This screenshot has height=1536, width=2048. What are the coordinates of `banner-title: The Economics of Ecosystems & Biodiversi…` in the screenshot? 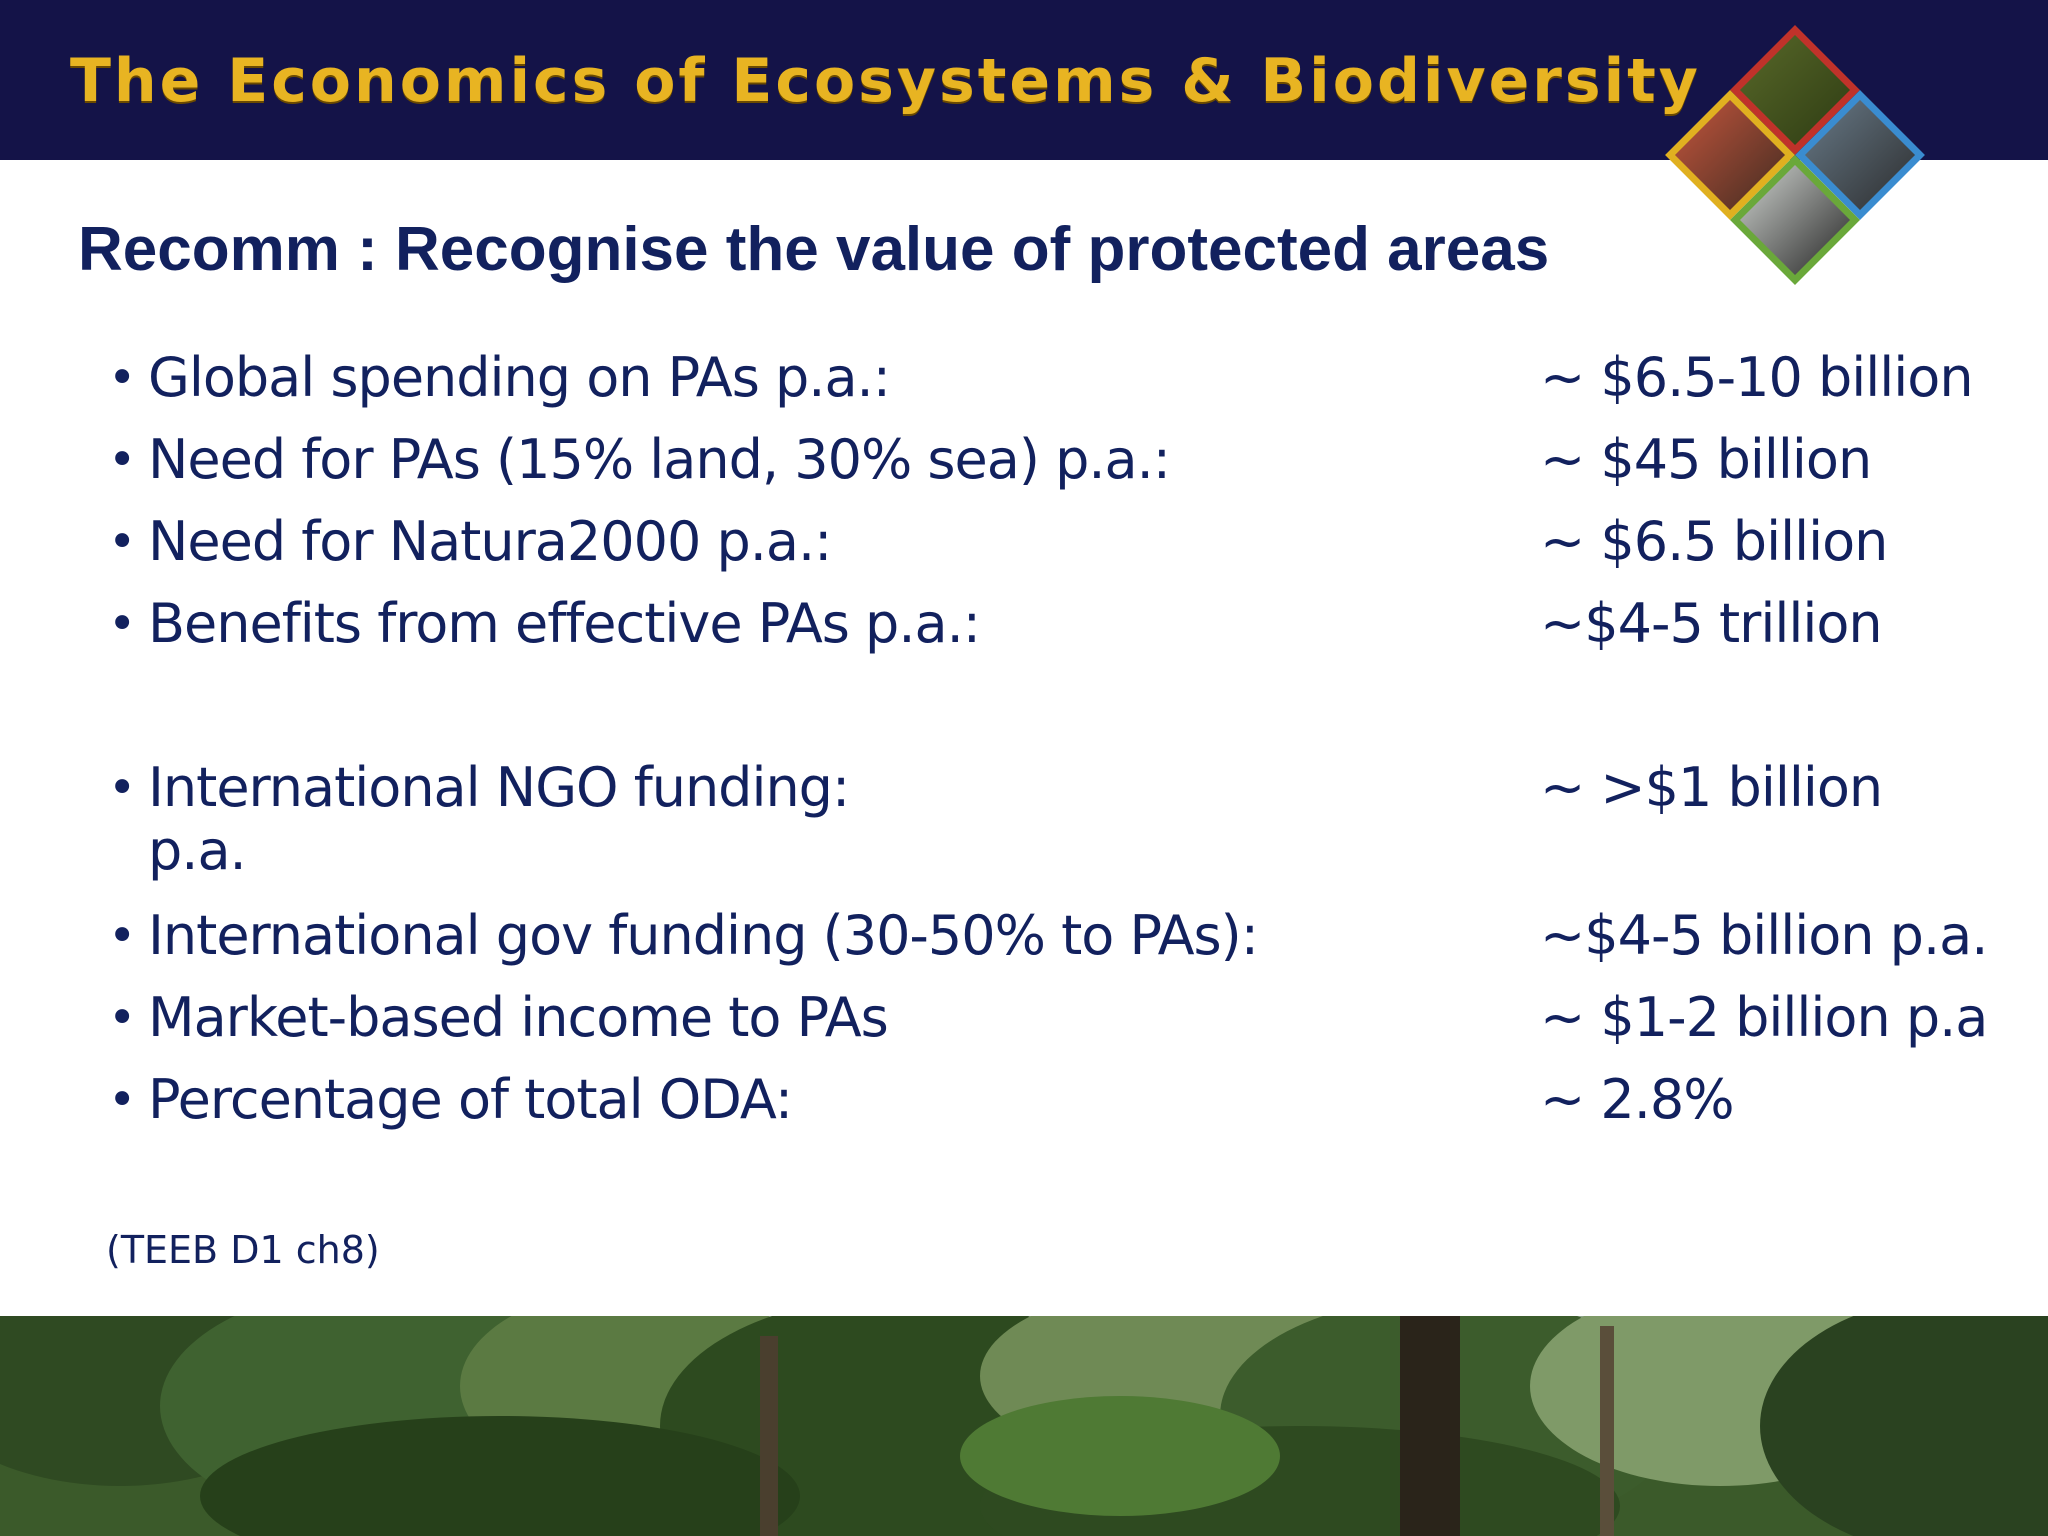 It's located at (885, 81).